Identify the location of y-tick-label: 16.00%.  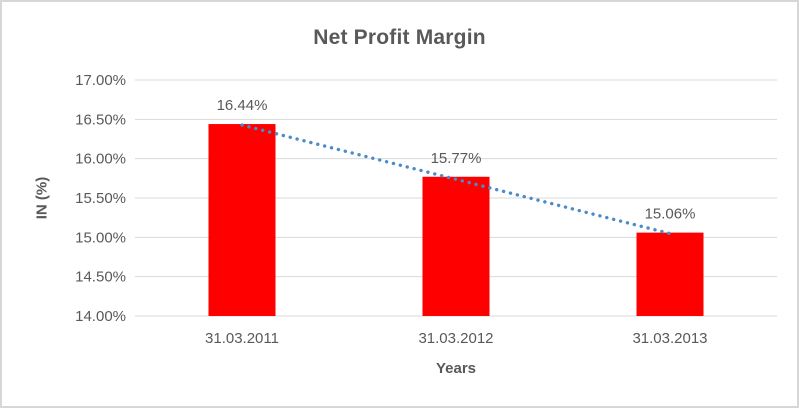
(100, 159).